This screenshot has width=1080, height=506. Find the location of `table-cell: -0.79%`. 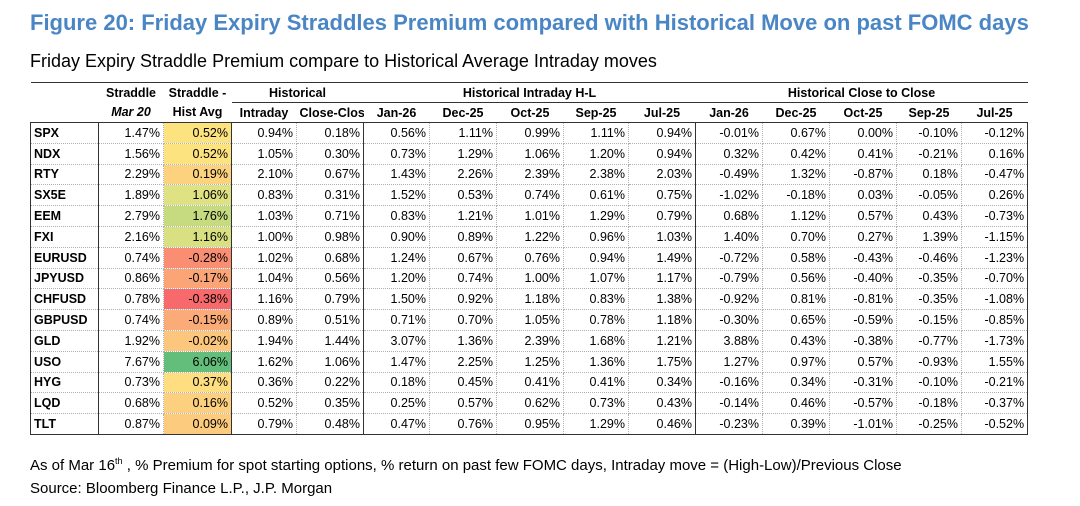

table-cell: -0.79% is located at coordinates (729, 278).